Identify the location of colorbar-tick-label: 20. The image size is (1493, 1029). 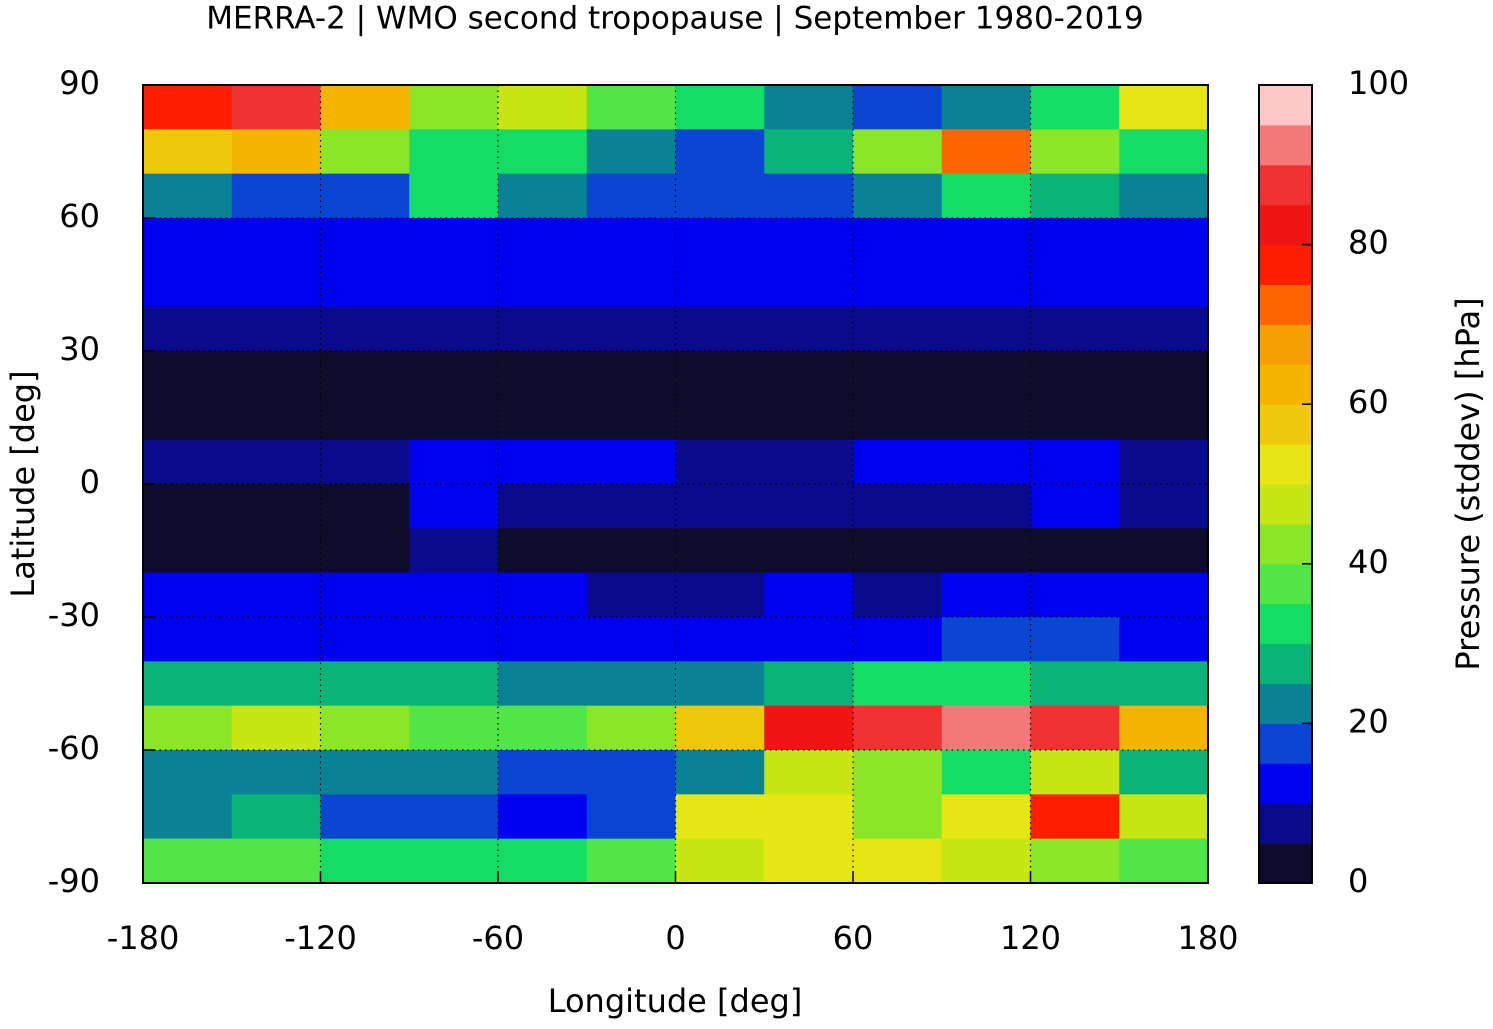
(1368, 721).